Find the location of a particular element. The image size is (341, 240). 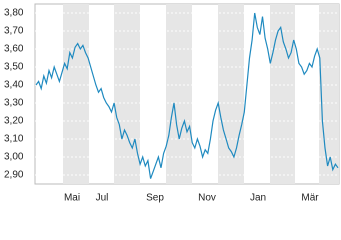

y-tick-label: 3,40 is located at coordinates (14, 85).